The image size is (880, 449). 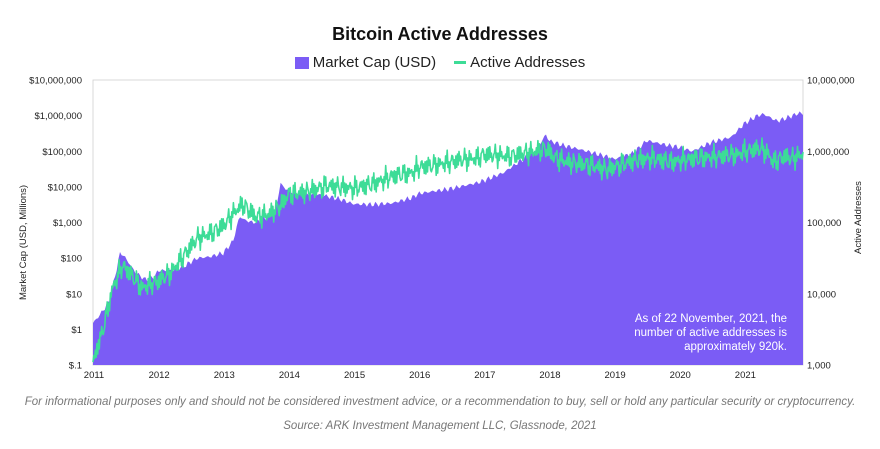 I want to click on annotation-note-line: number of active addresses is, so click(x=710, y=333).